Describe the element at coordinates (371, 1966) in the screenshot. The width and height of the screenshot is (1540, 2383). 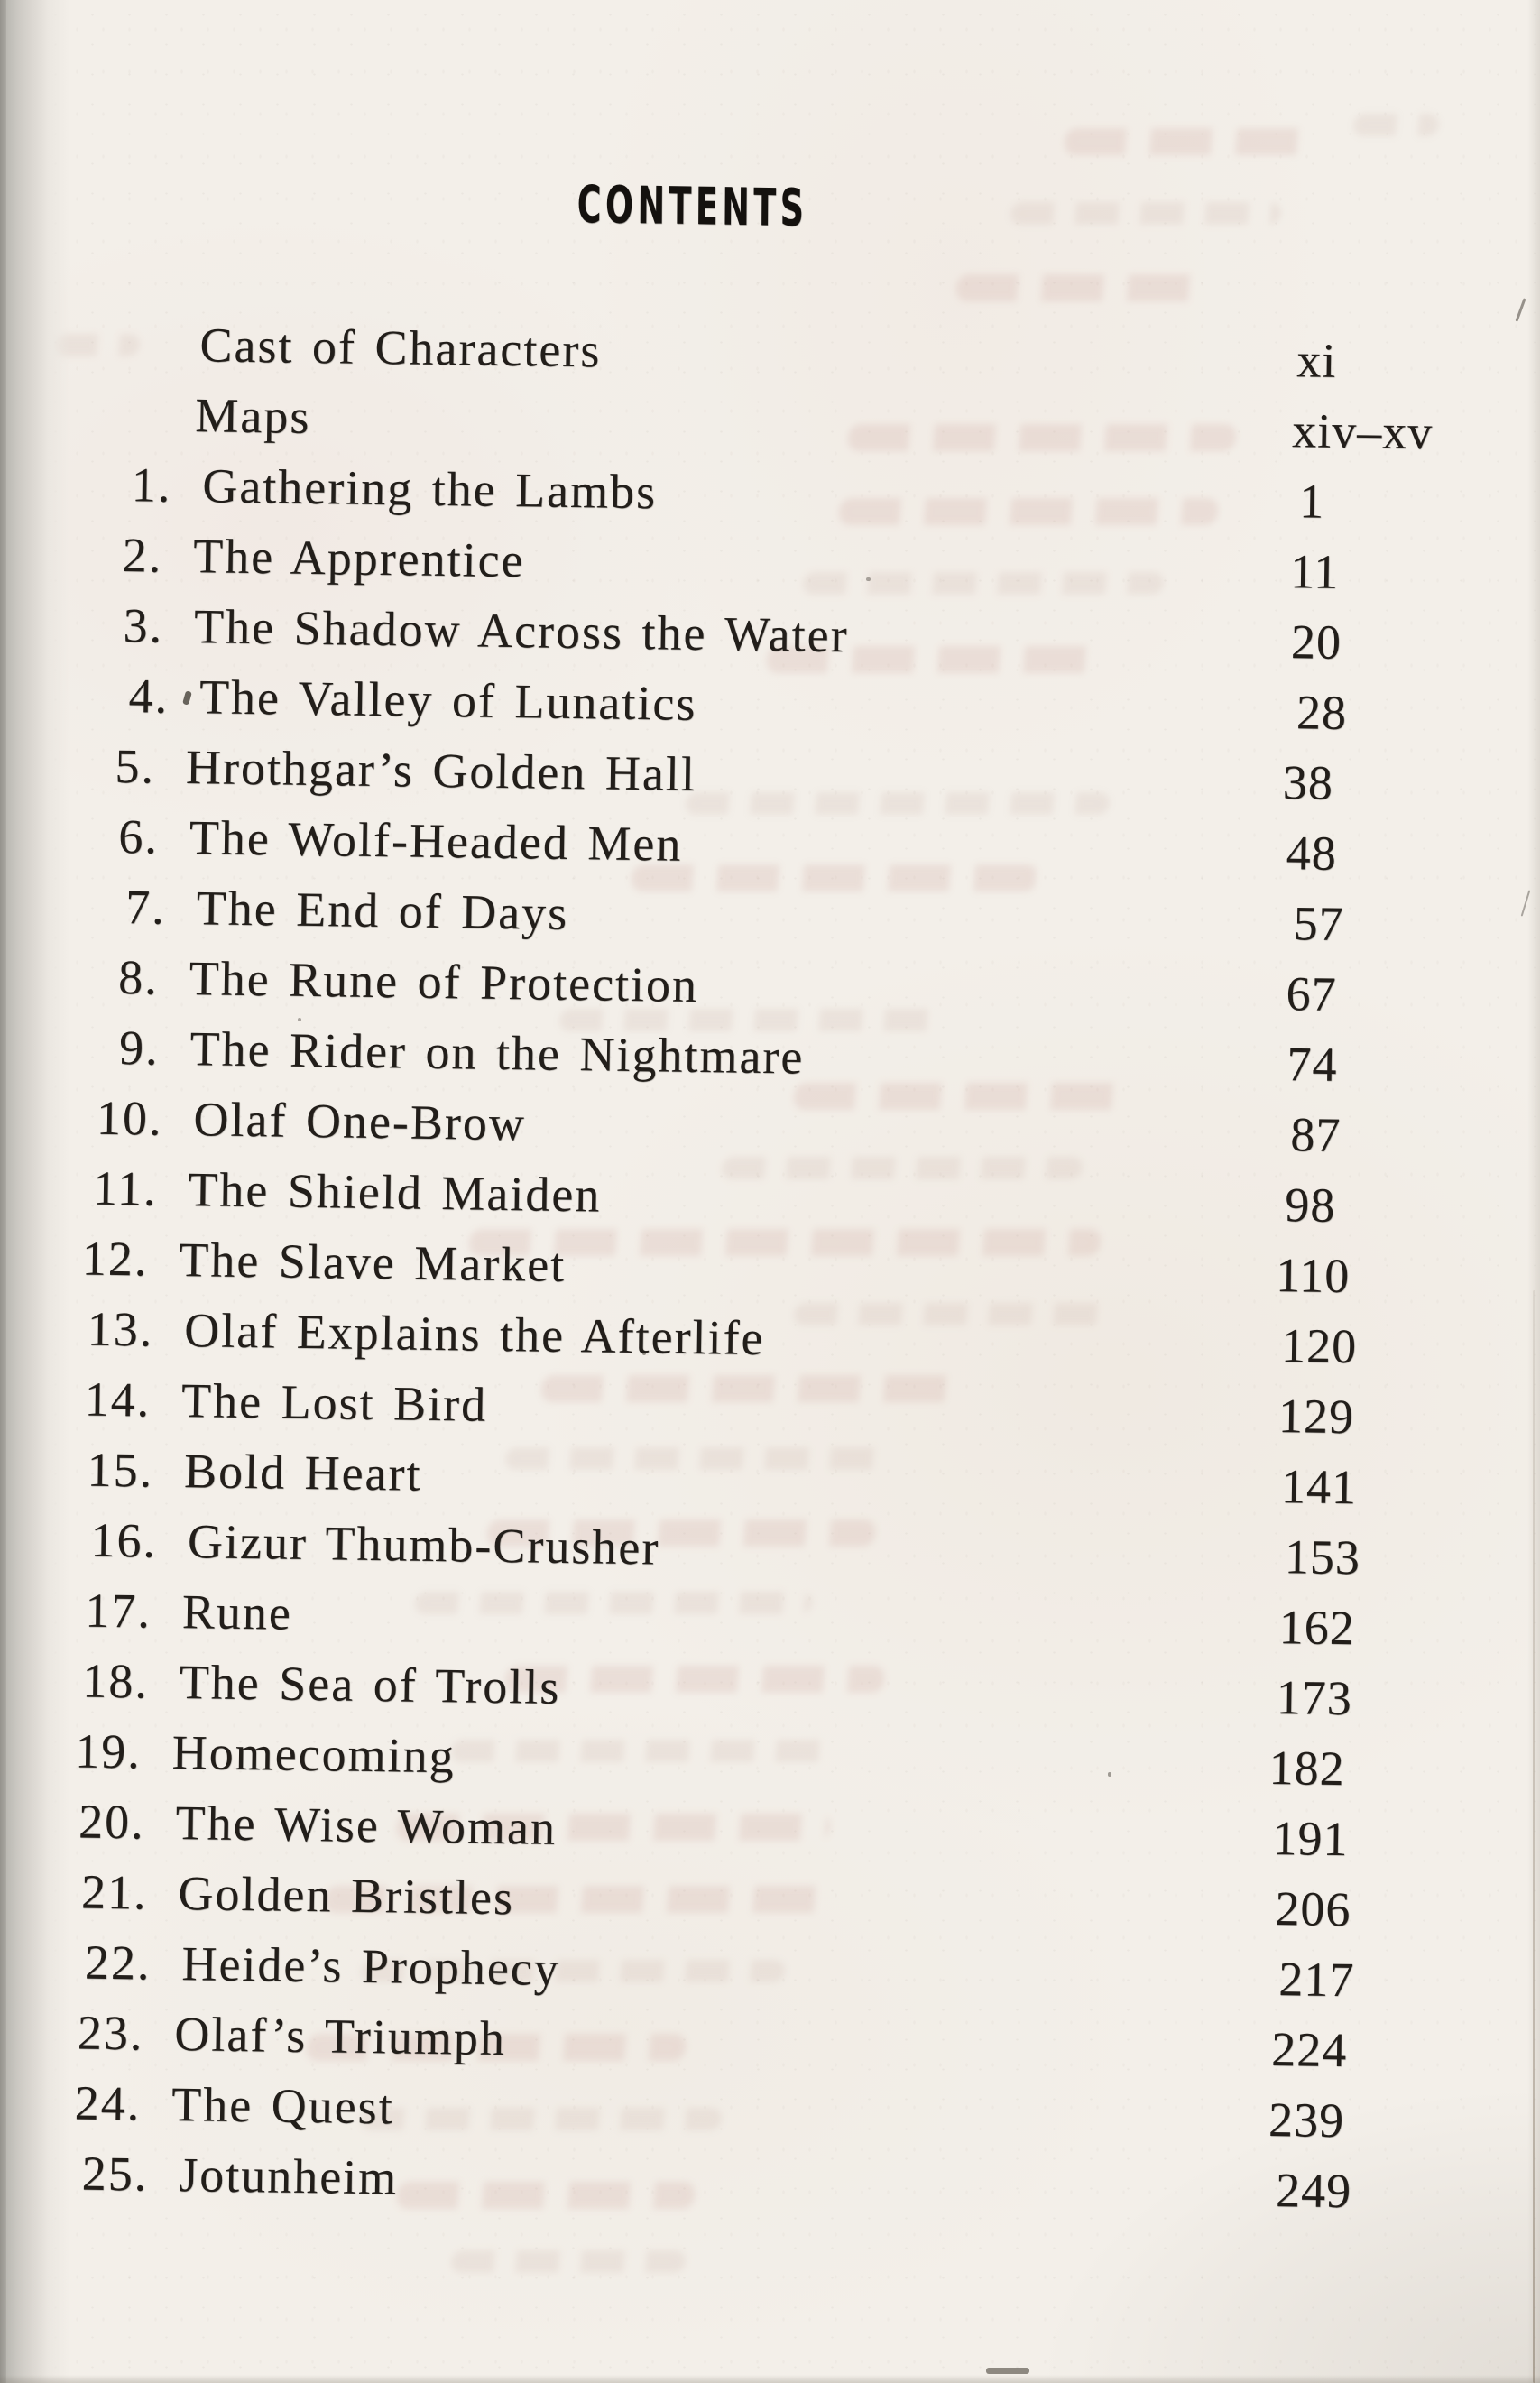
I see `chapter-title: Heide’s Prophecy` at that location.